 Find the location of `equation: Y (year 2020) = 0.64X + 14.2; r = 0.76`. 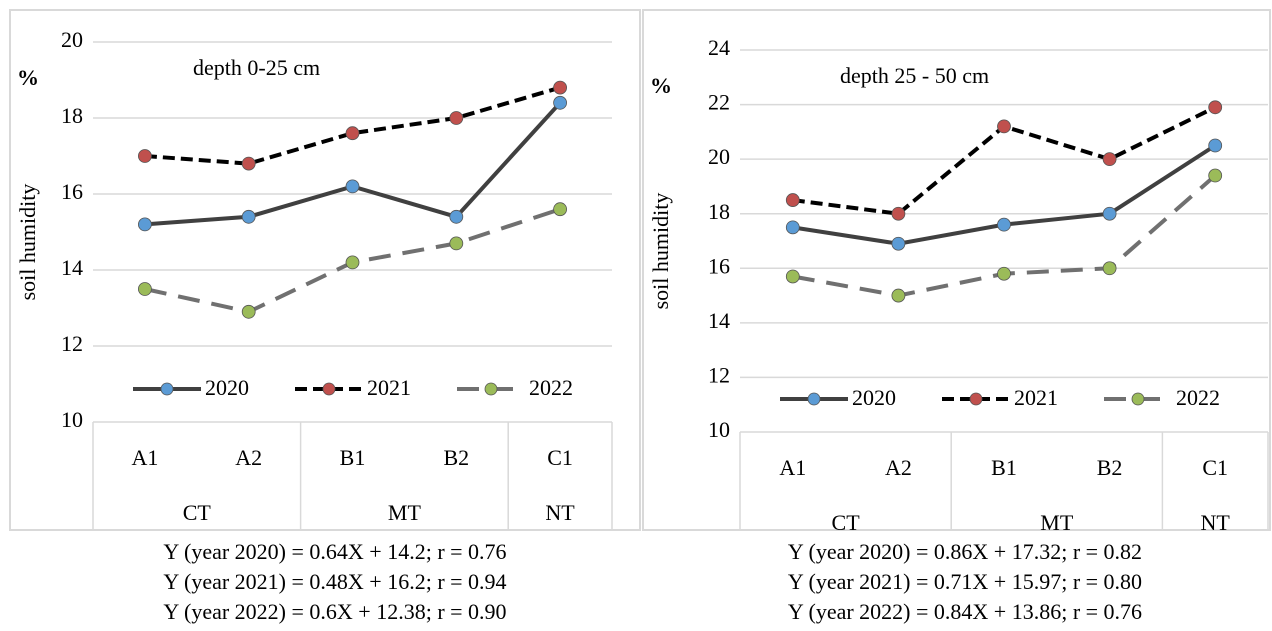

equation: Y (year 2020) = 0.64X + 14.2; r = 0.76 is located at coordinates (334, 551).